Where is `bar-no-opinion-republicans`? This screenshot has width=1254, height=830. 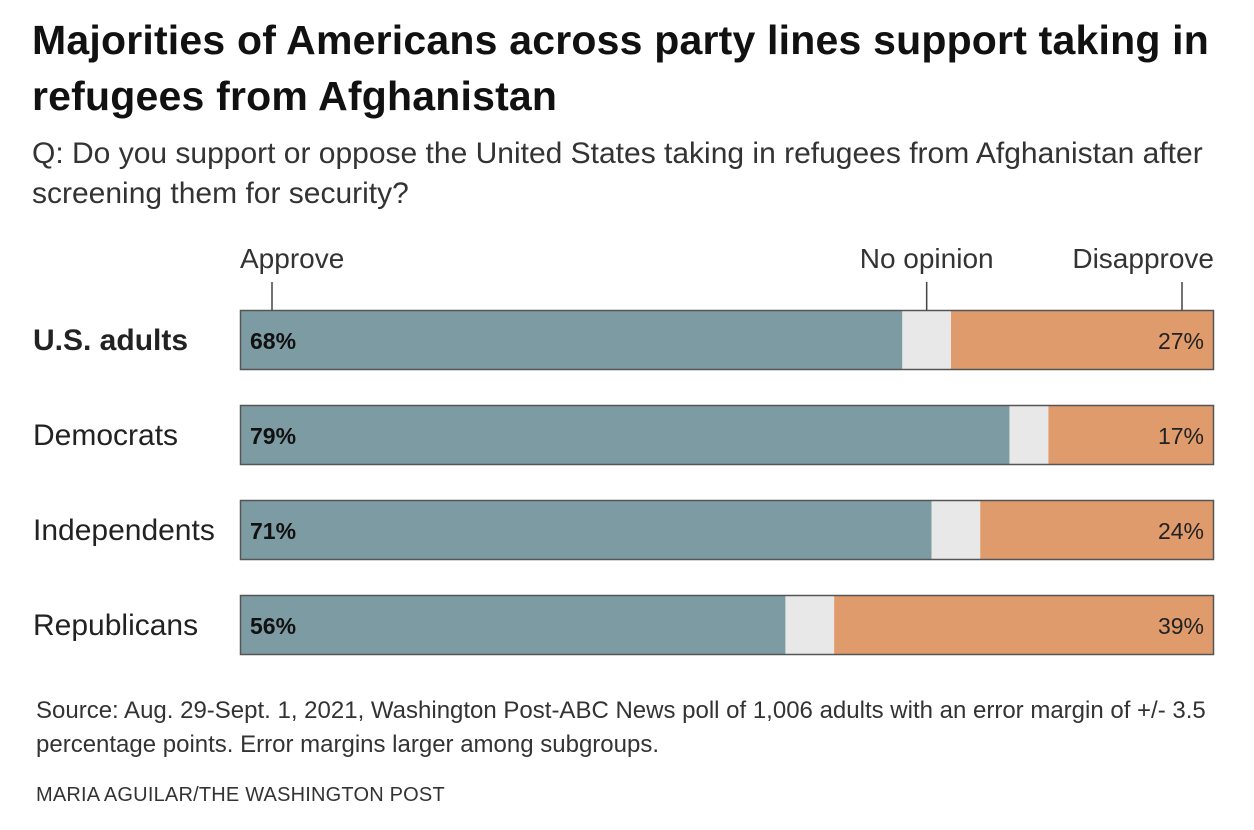 bar-no-opinion-republicans is located at coordinates (810, 625).